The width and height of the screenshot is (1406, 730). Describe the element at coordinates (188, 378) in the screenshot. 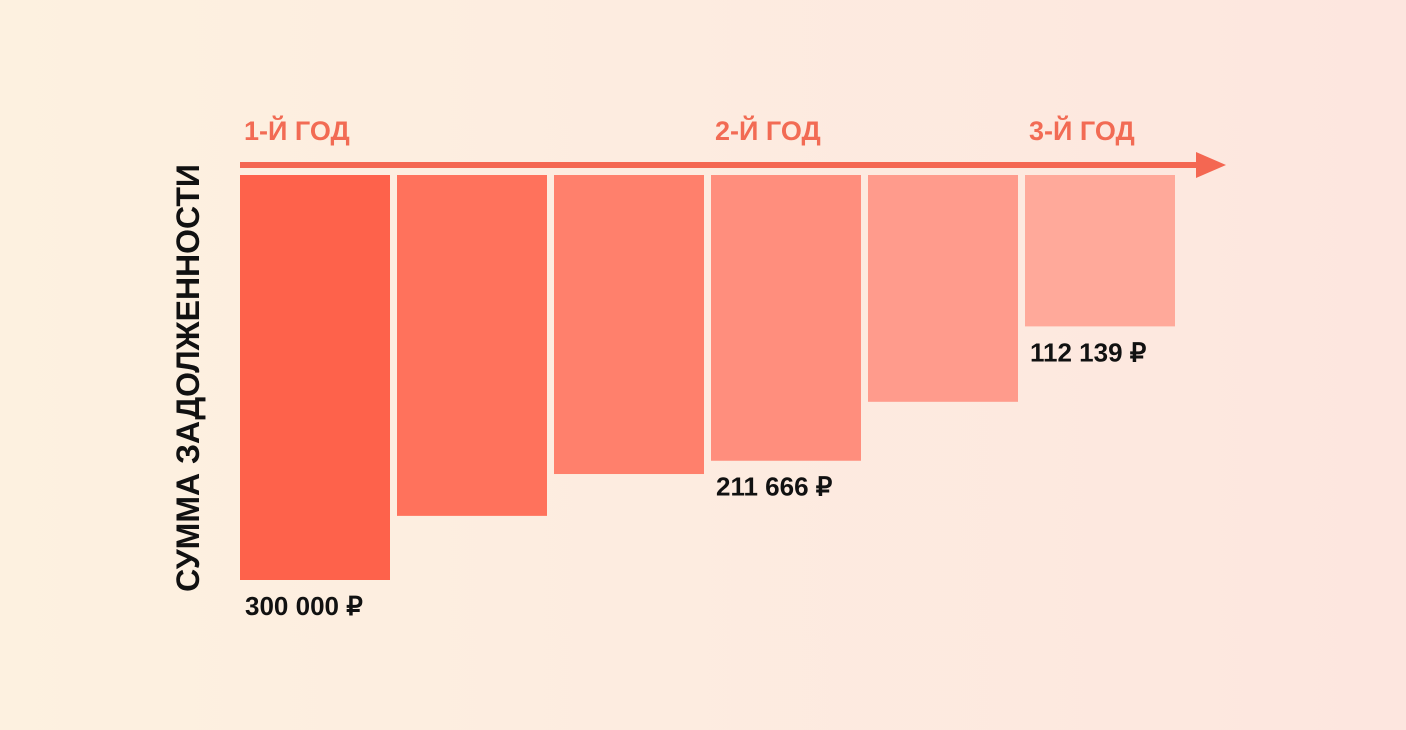

I see `y-axis-label: СУММА ЗАДОЛЖЕННОСТИ` at that location.